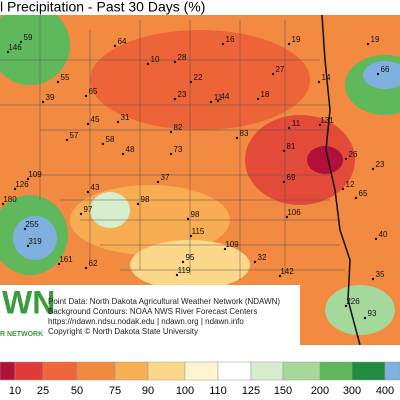 This screenshot has width=400, height=400. What do you see at coordinates (15, 391) in the screenshot?
I see `legend-label: 10` at bounding box center [15, 391].